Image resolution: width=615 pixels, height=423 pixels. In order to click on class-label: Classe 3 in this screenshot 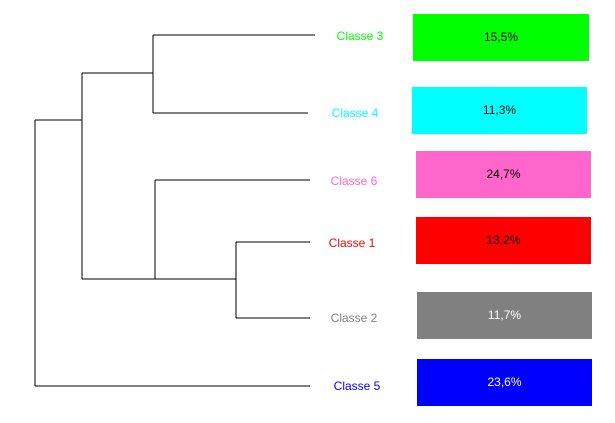, I will do `click(360, 36)`.